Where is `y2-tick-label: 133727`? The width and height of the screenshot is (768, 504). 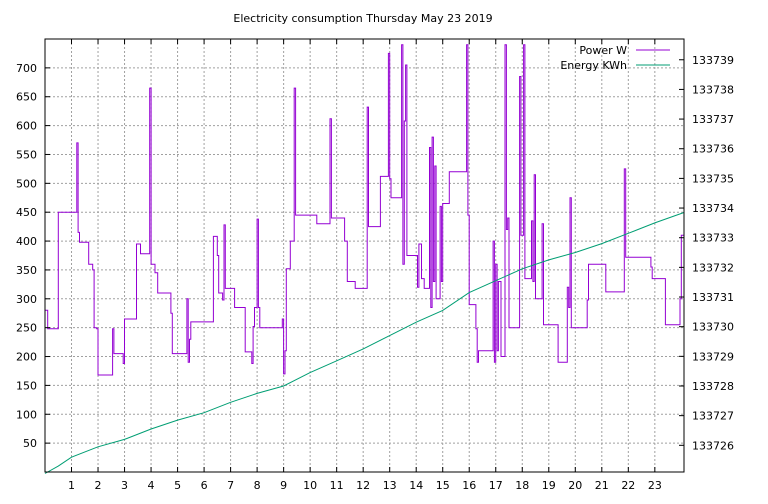
y2-tick-label: 133727 is located at coordinates (713, 416).